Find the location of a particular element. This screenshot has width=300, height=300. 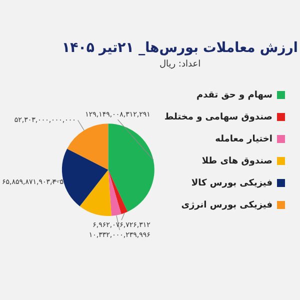

chart-title: ارزش معاملات بورس‌ها_ ۲۱تیر ۱۴۰۵ is located at coordinates (180, 48).